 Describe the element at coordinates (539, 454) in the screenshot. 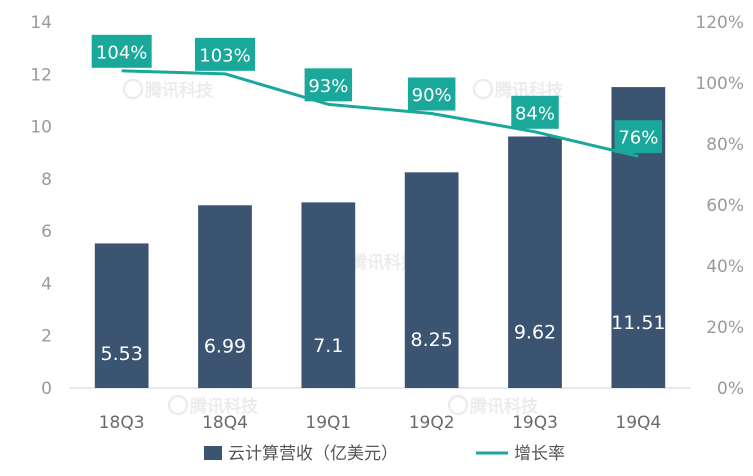

I see `legend-line-label: 增长率` at that location.